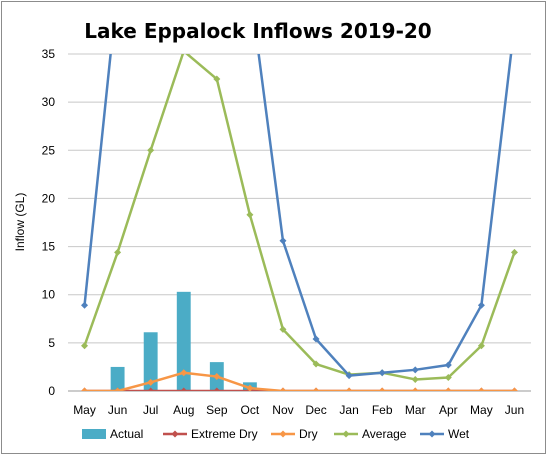  Describe the element at coordinates (51, 343) in the screenshot. I see `y-tick-label: 5` at that location.